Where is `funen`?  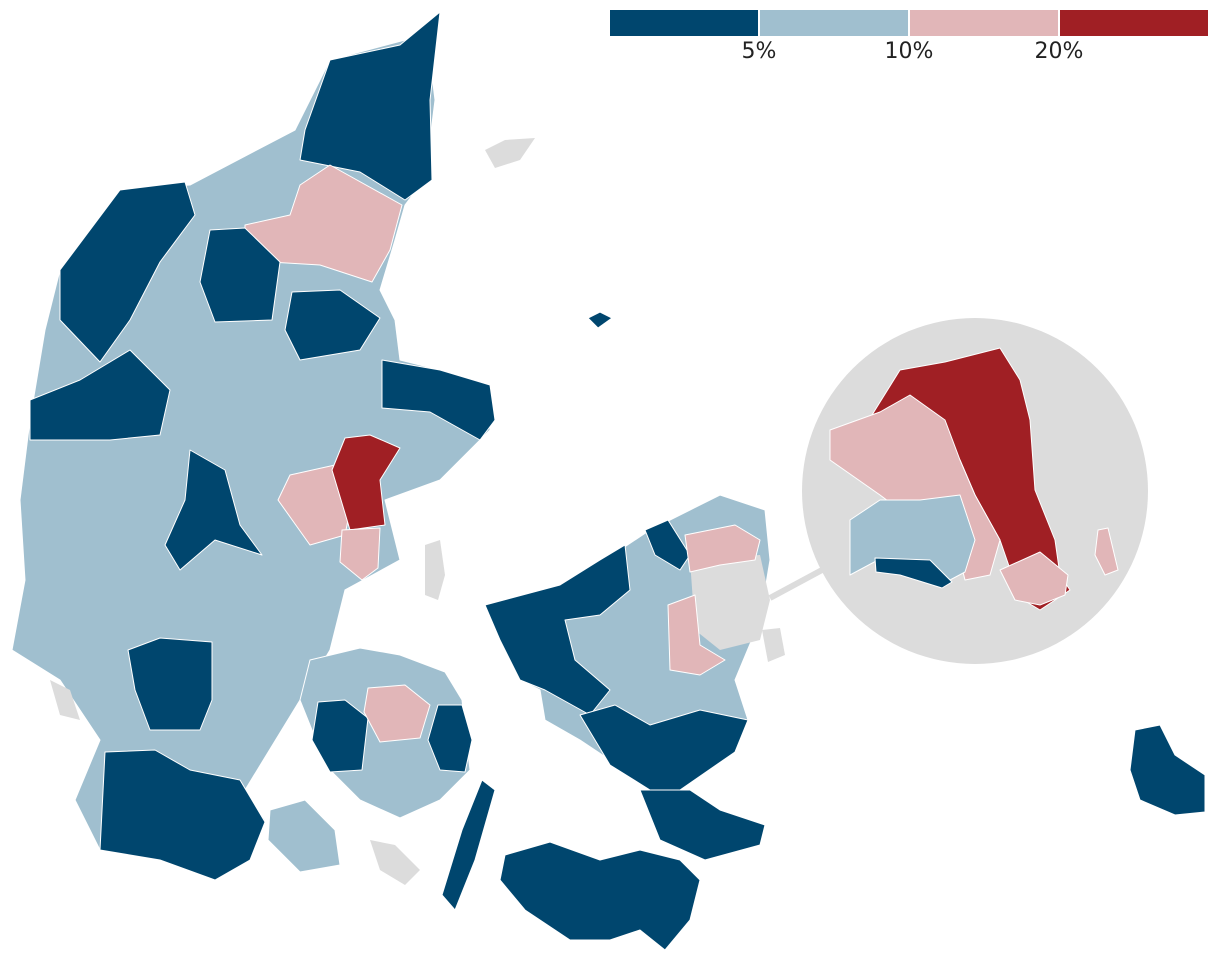
funen is located at coordinates (273, 779).